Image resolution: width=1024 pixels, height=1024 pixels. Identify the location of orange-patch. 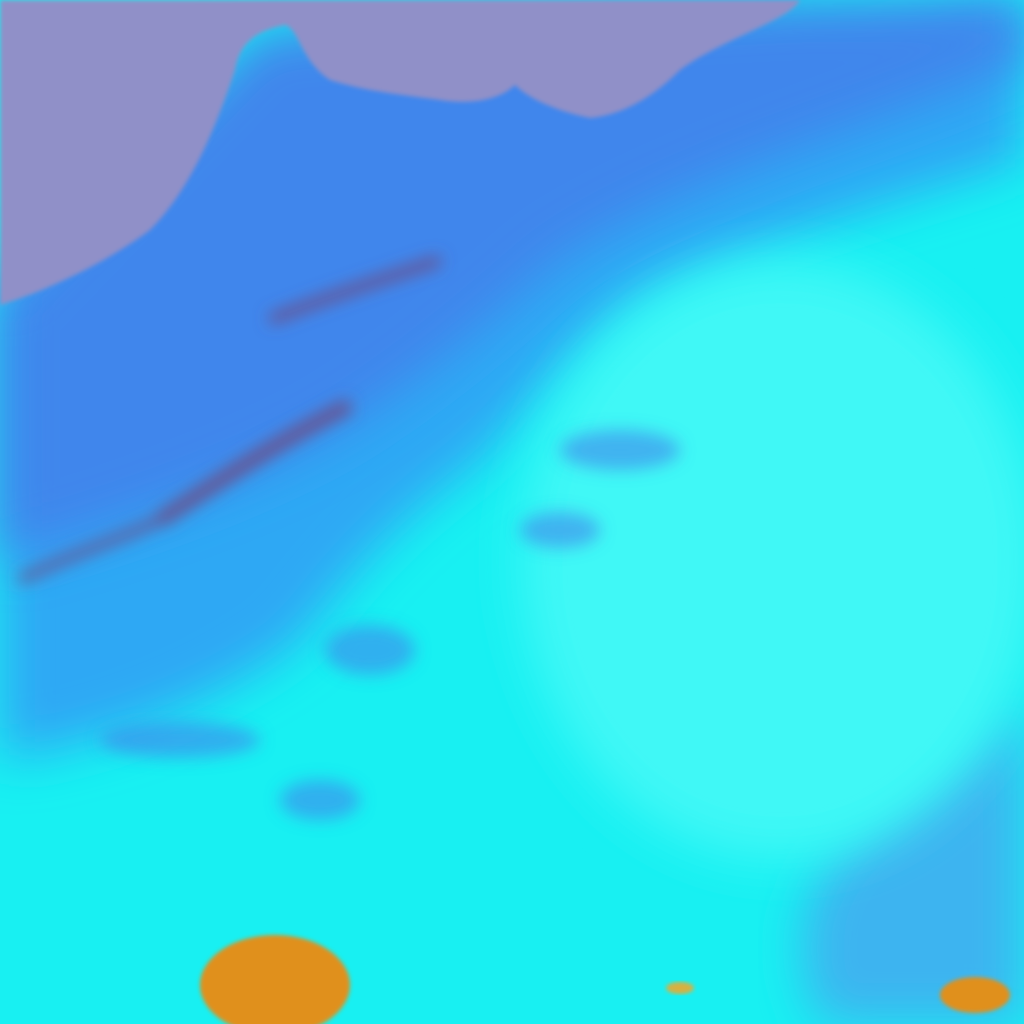
(275, 979).